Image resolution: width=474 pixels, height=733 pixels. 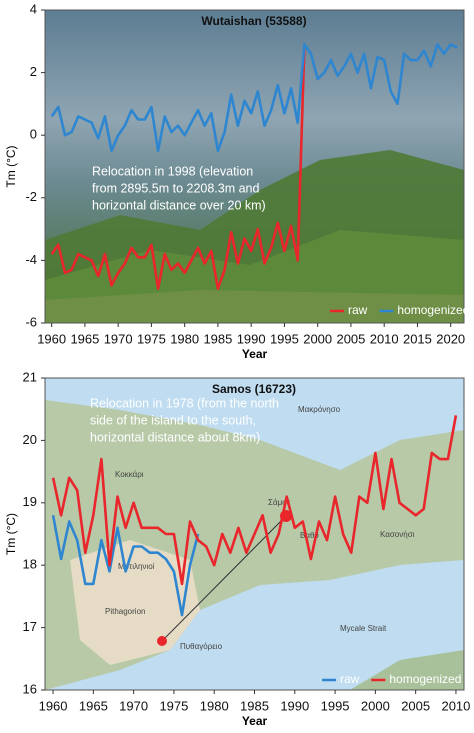 What do you see at coordinates (179, 205) in the screenshot?
I see `annotation: horizontal distance over 20 km)` at bounding box center [179, 205].